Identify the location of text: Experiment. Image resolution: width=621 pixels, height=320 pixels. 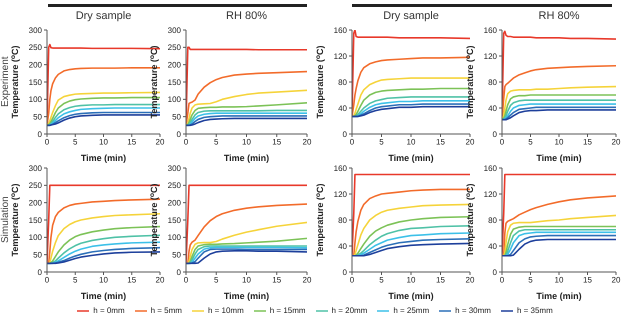
(5, 83).